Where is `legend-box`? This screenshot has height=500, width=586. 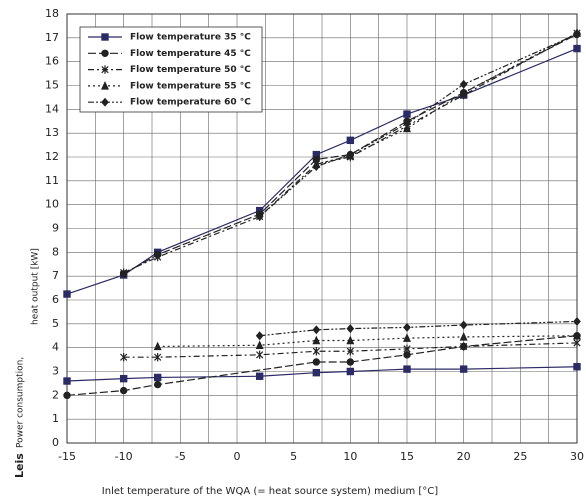
legend-box is located at coordinates (171, 69).